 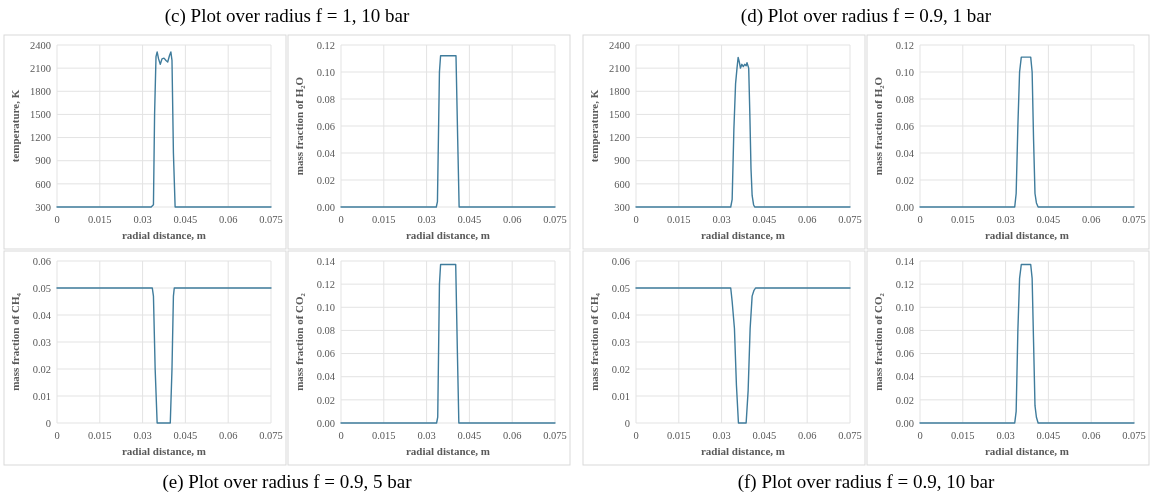 I want to click on y-tick-label: 0.01, so click(x=41, y=396).